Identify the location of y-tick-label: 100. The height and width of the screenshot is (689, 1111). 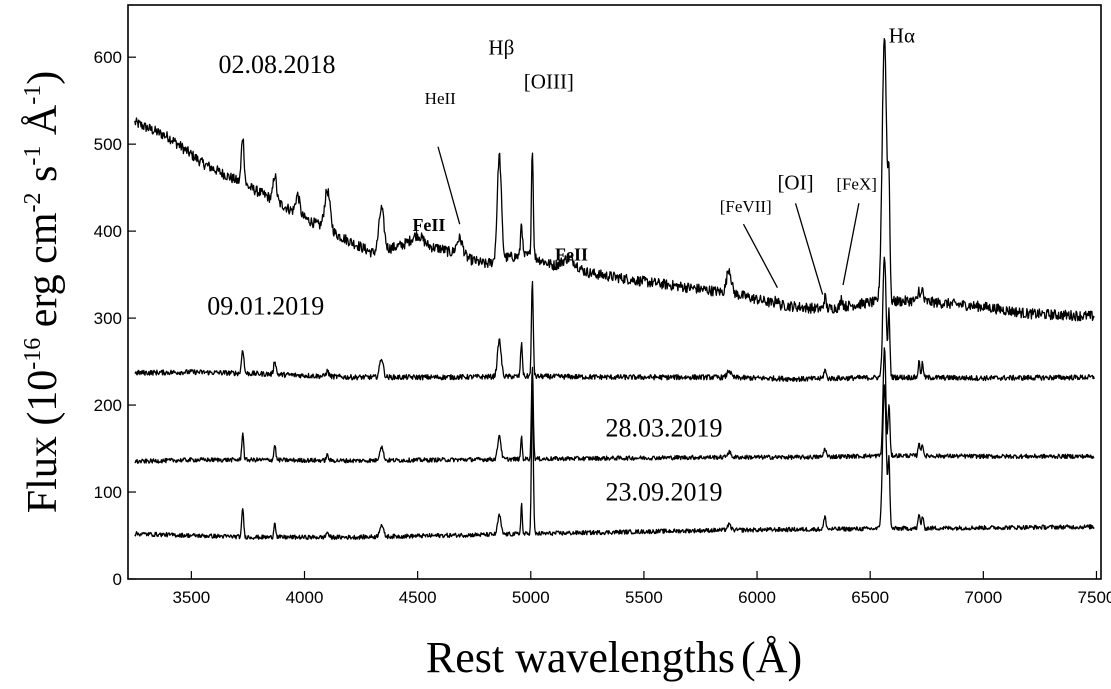
(108, 492).